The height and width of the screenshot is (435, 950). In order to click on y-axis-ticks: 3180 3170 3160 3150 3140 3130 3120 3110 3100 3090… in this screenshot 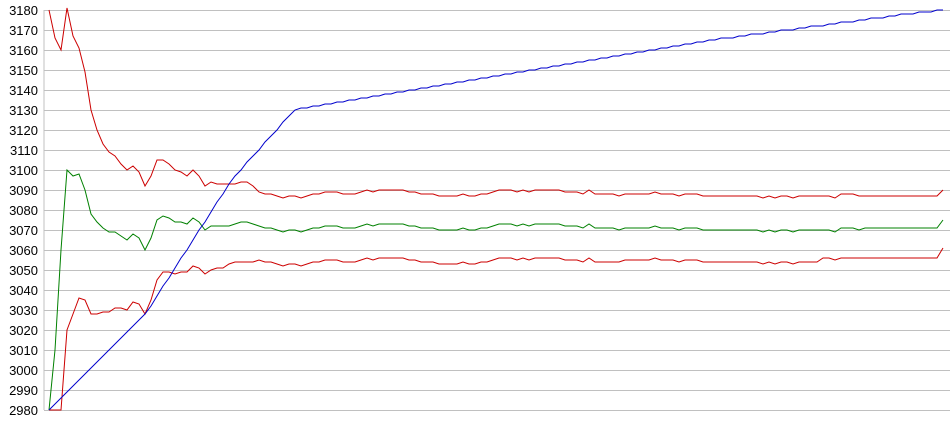, I will do `click(23, 210)`.